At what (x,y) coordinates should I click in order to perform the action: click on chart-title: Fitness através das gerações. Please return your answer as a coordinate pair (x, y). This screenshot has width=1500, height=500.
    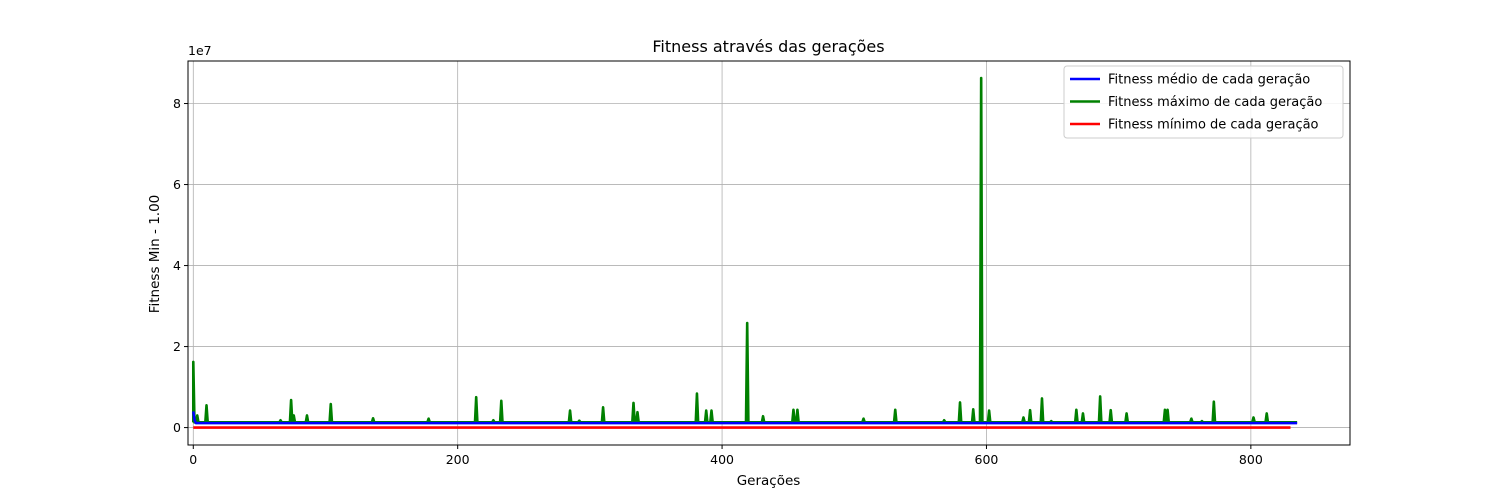
    Looking at the image, I should click on (768, 46).